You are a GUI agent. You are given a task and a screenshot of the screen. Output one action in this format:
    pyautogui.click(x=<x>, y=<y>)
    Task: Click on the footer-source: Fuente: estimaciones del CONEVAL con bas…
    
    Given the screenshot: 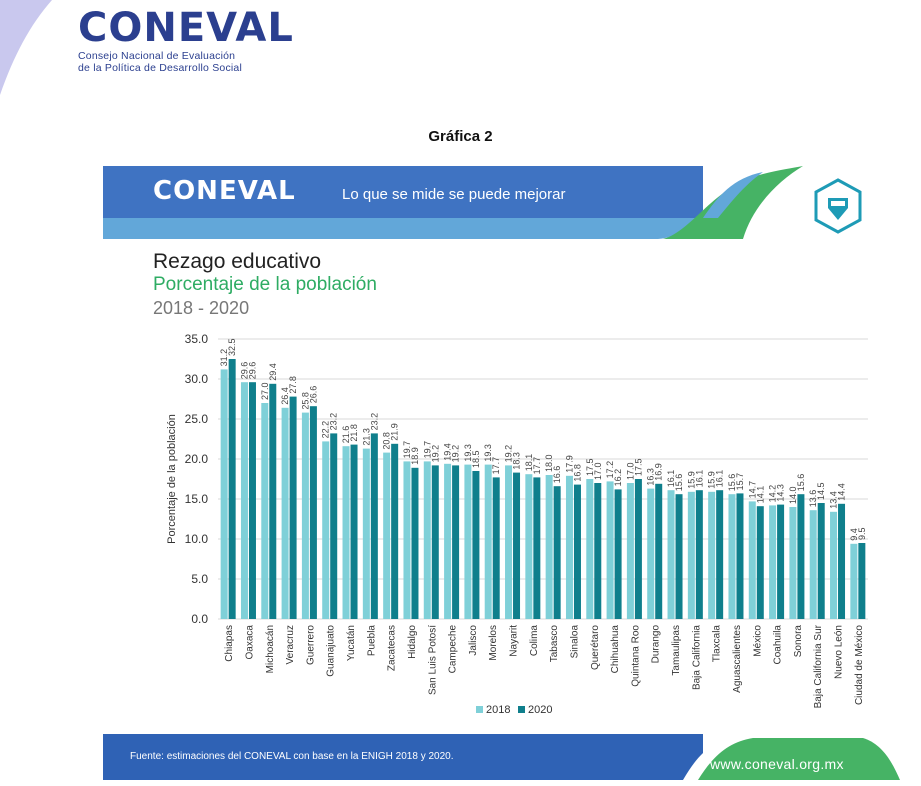 What is the action you would take?
    pyautogui.click(x=292, y=756)
    